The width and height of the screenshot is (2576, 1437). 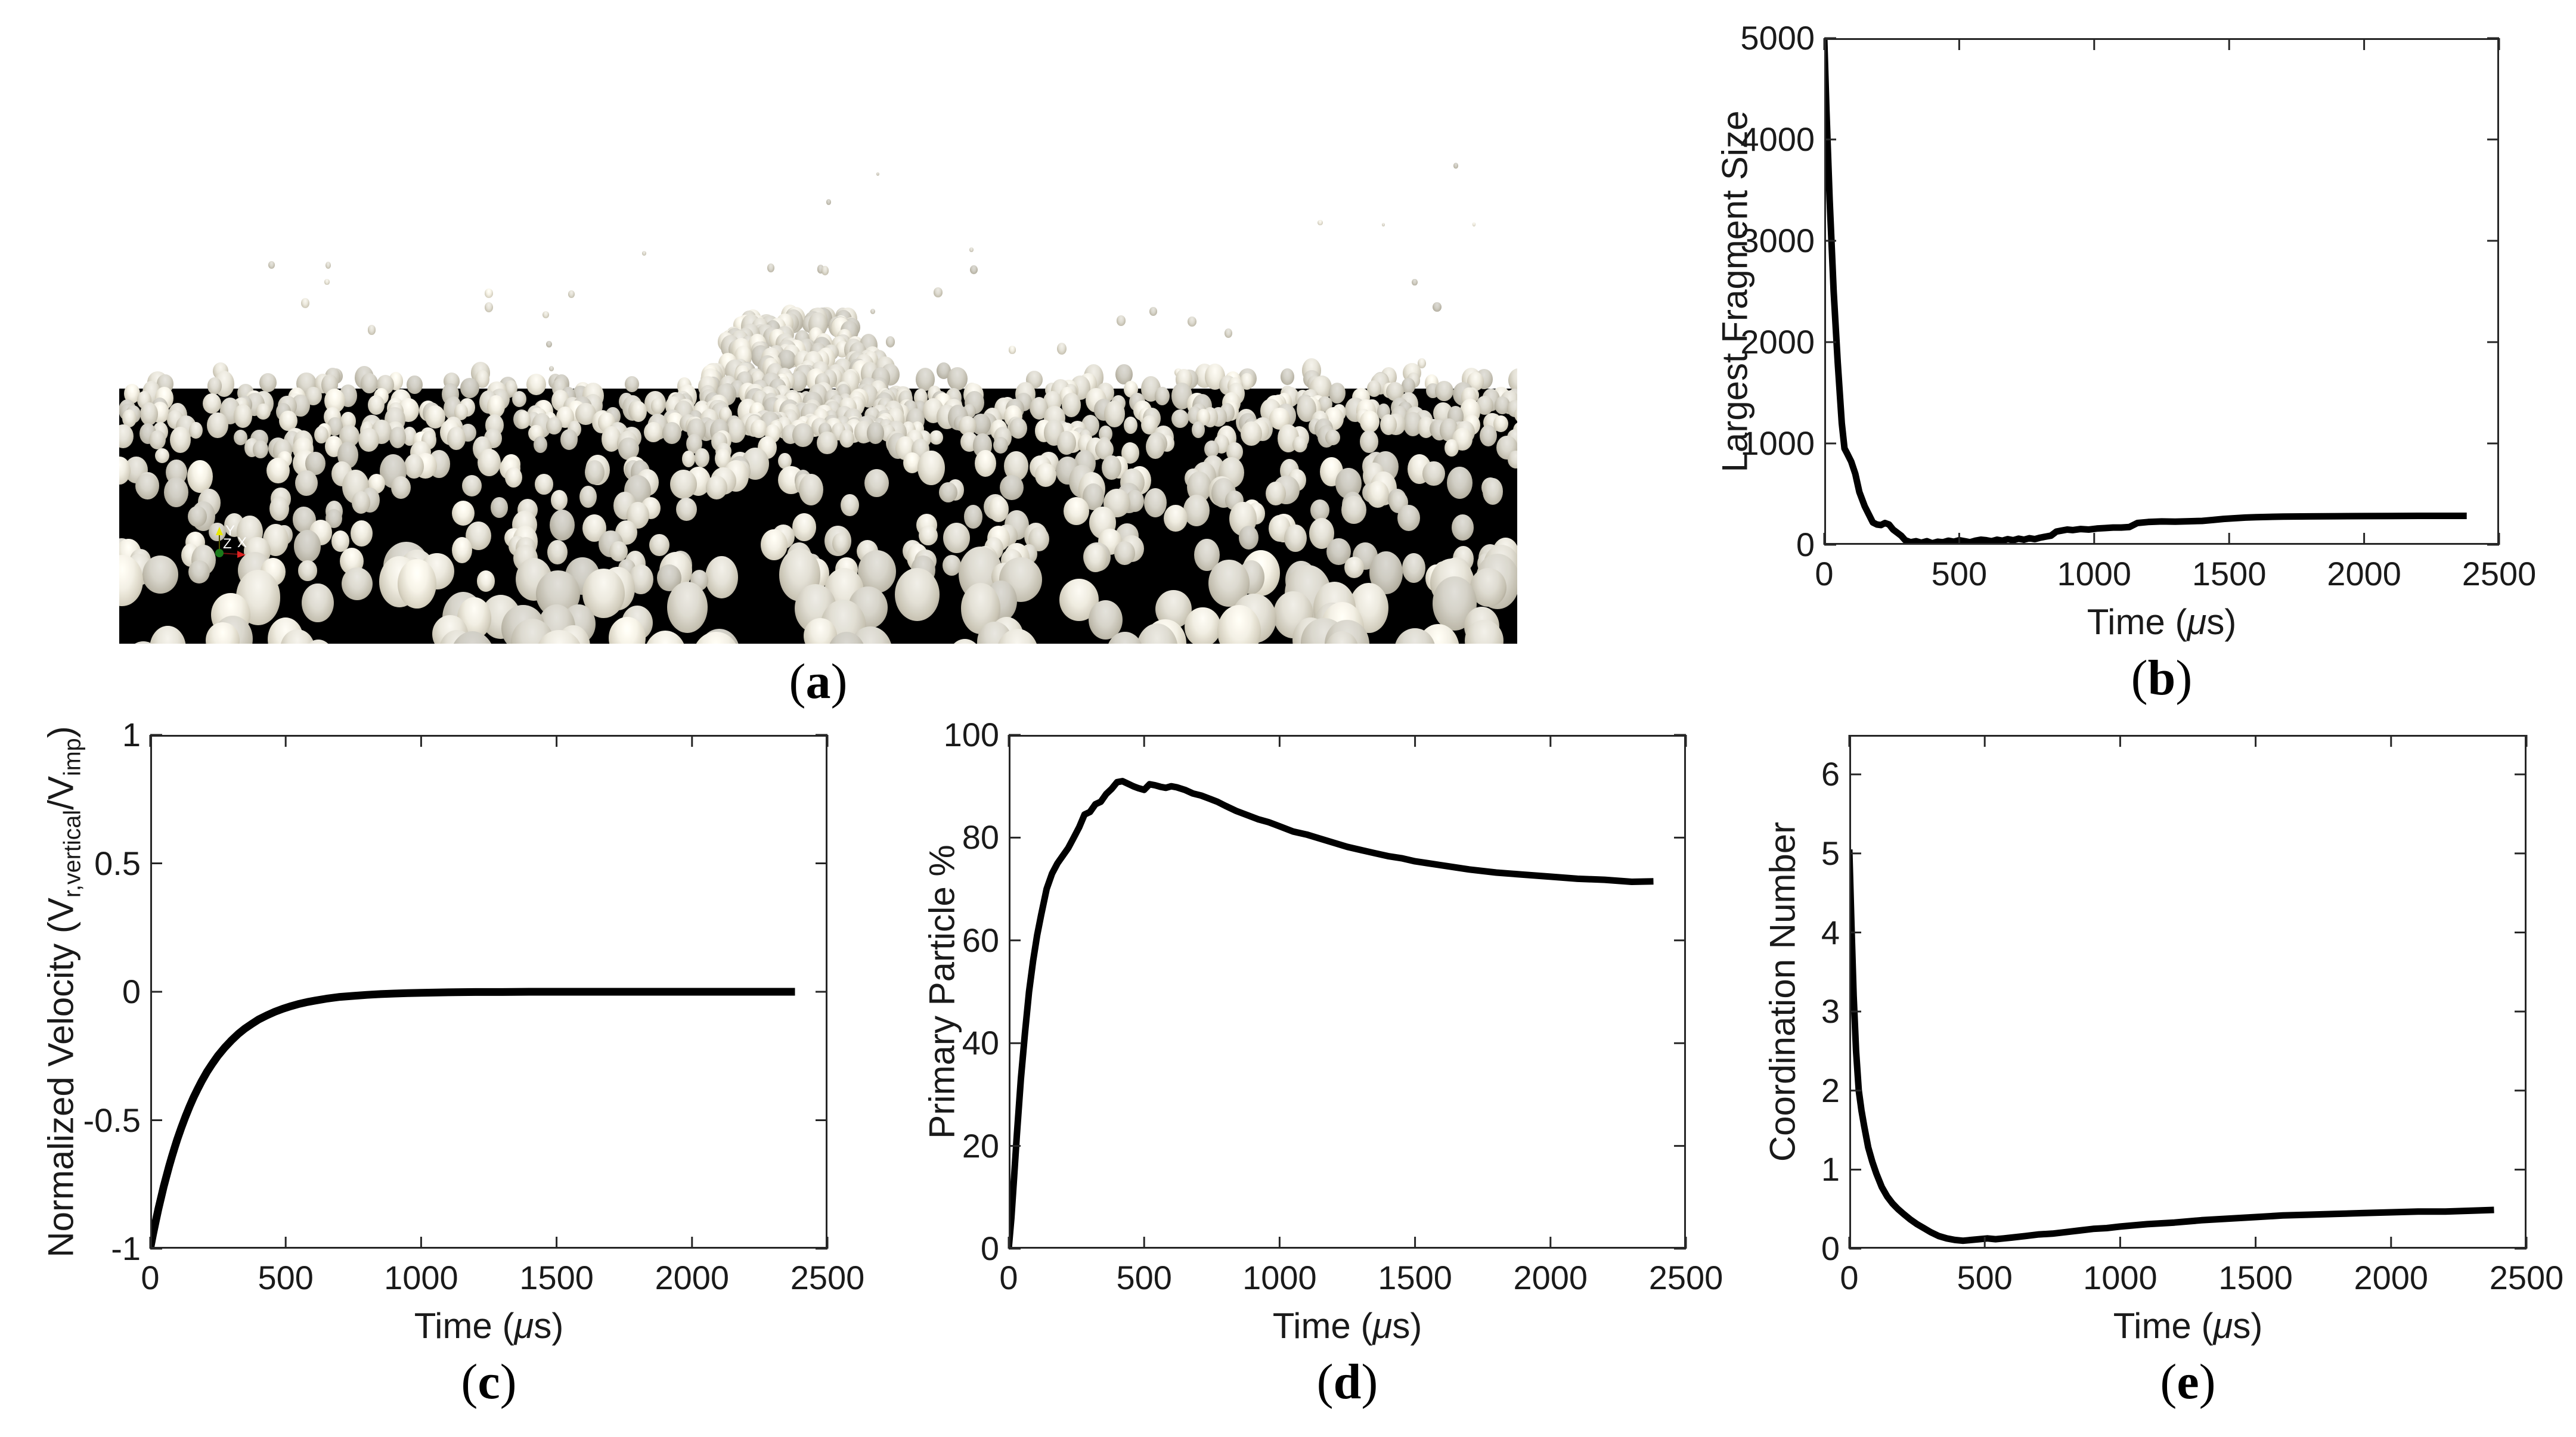 I want to click on y-tick-label: 0, so click(x=1830, y=1248).